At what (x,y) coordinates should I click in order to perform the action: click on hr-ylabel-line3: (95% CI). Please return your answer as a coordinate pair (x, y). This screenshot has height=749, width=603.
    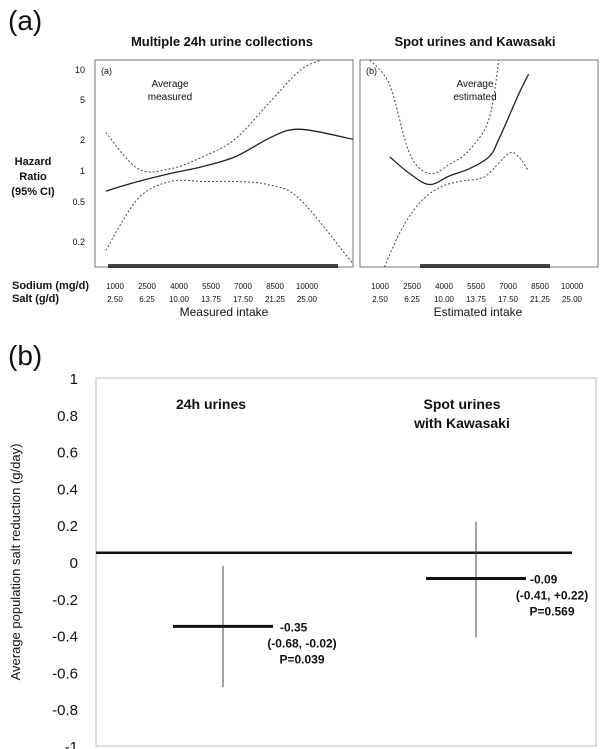
    Looking at the image, I should click on (33, 192).